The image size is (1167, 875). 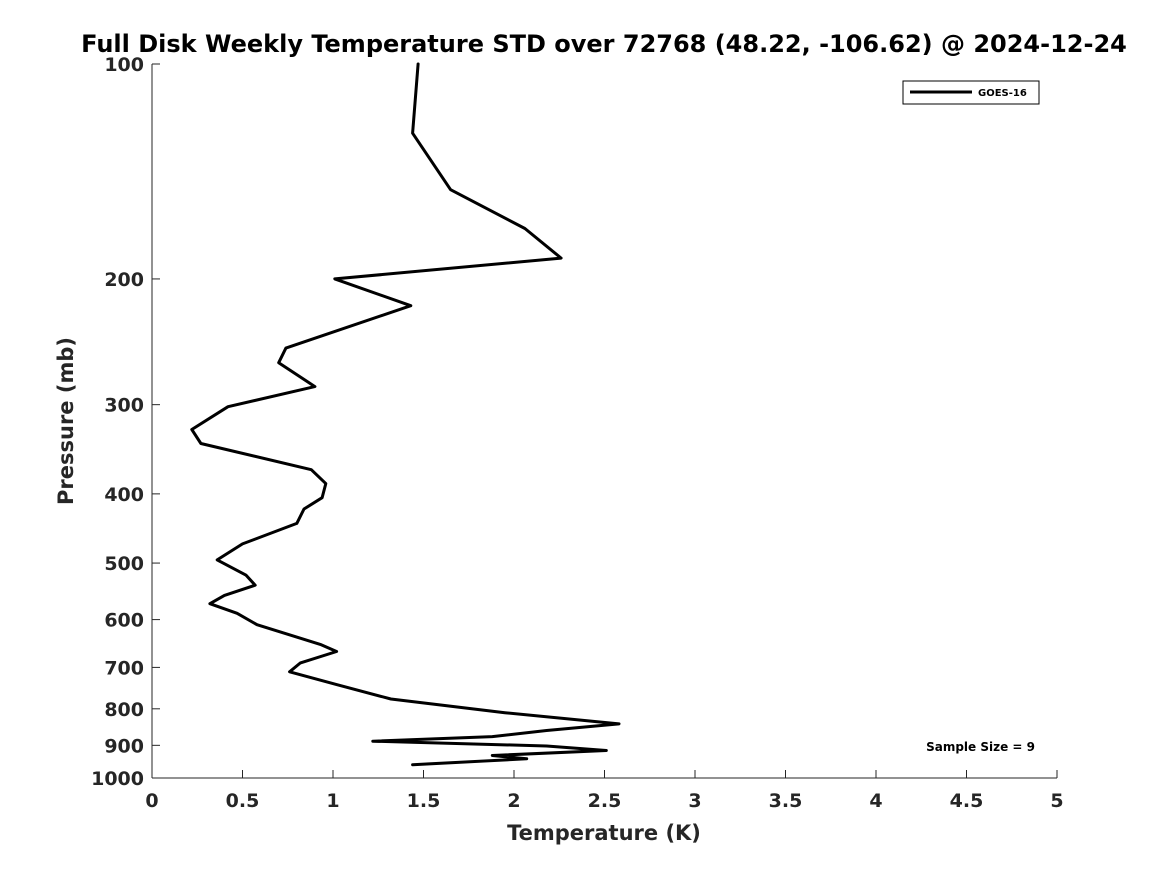 I want to click on x-tick-label: 2.5, so click(x=605, y=801).